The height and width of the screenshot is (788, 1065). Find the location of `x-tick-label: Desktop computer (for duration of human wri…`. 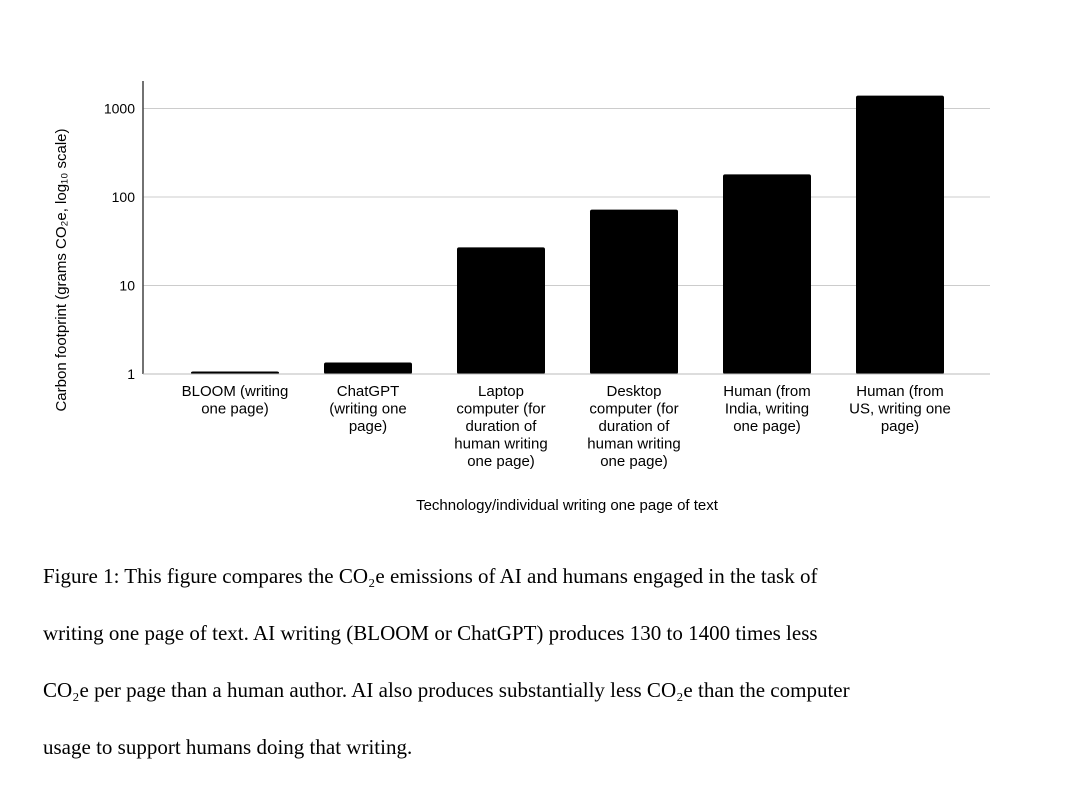

x-tick-label: Desktop computer (for duration of human wri… is located at coordinates (633, 426).